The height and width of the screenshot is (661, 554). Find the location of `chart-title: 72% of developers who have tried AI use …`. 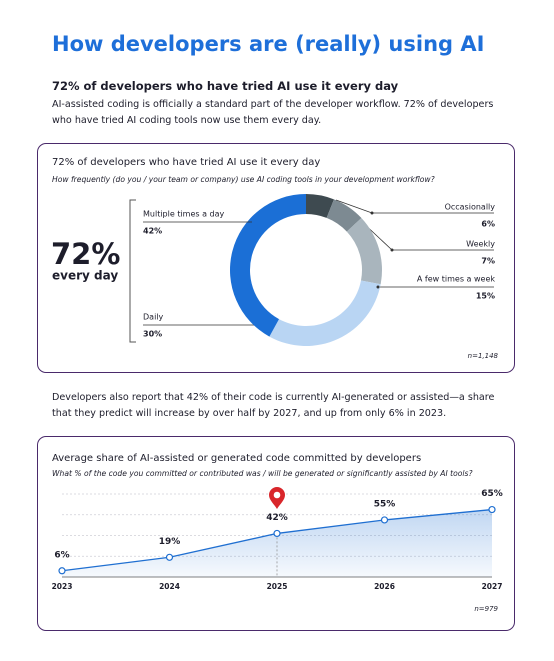

chart-title: 72% of developers who have tried AI use … is located at coordinates (186, 162).